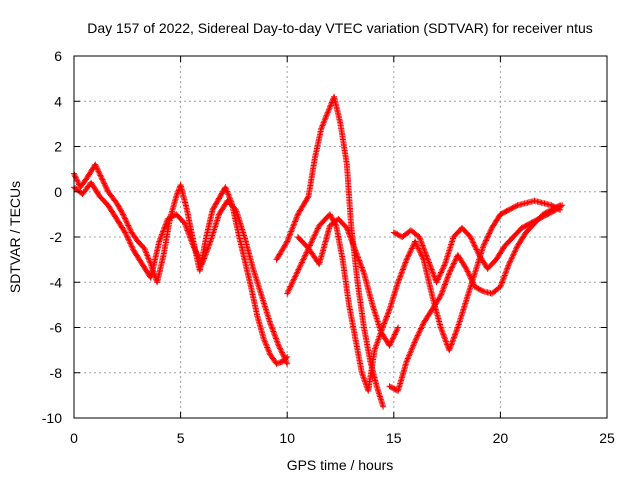 Image resolution: width=640 pixels, height=480 pixels. I want to click on y-tick-label: -4, so click(56, 282).